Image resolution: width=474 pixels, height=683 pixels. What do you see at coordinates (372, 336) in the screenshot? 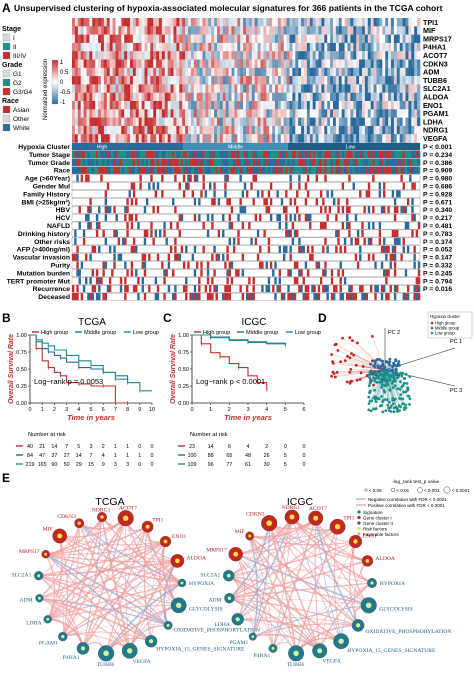
I see `pca-point` at bounding box center [372, 336].